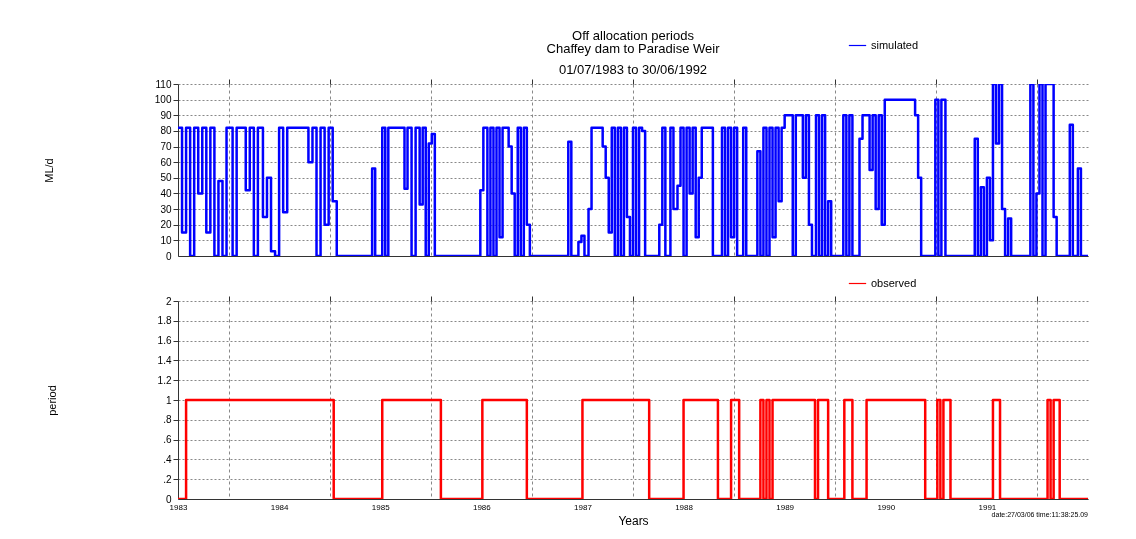  What do you see at coordinates (166, 115) in the screenshot?
I see `y-tick-label: 90` at bounding box center [166, 115].